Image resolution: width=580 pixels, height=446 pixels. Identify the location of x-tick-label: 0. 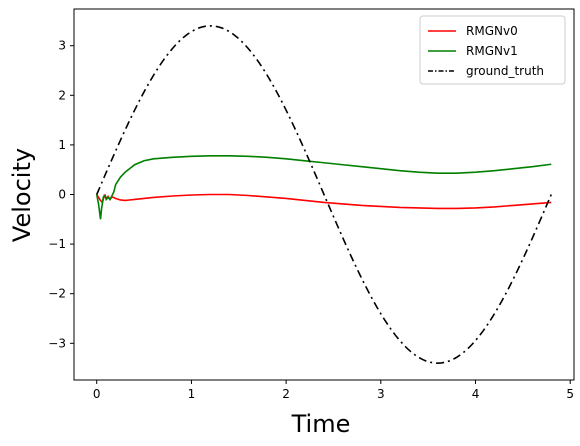
(97, 394).